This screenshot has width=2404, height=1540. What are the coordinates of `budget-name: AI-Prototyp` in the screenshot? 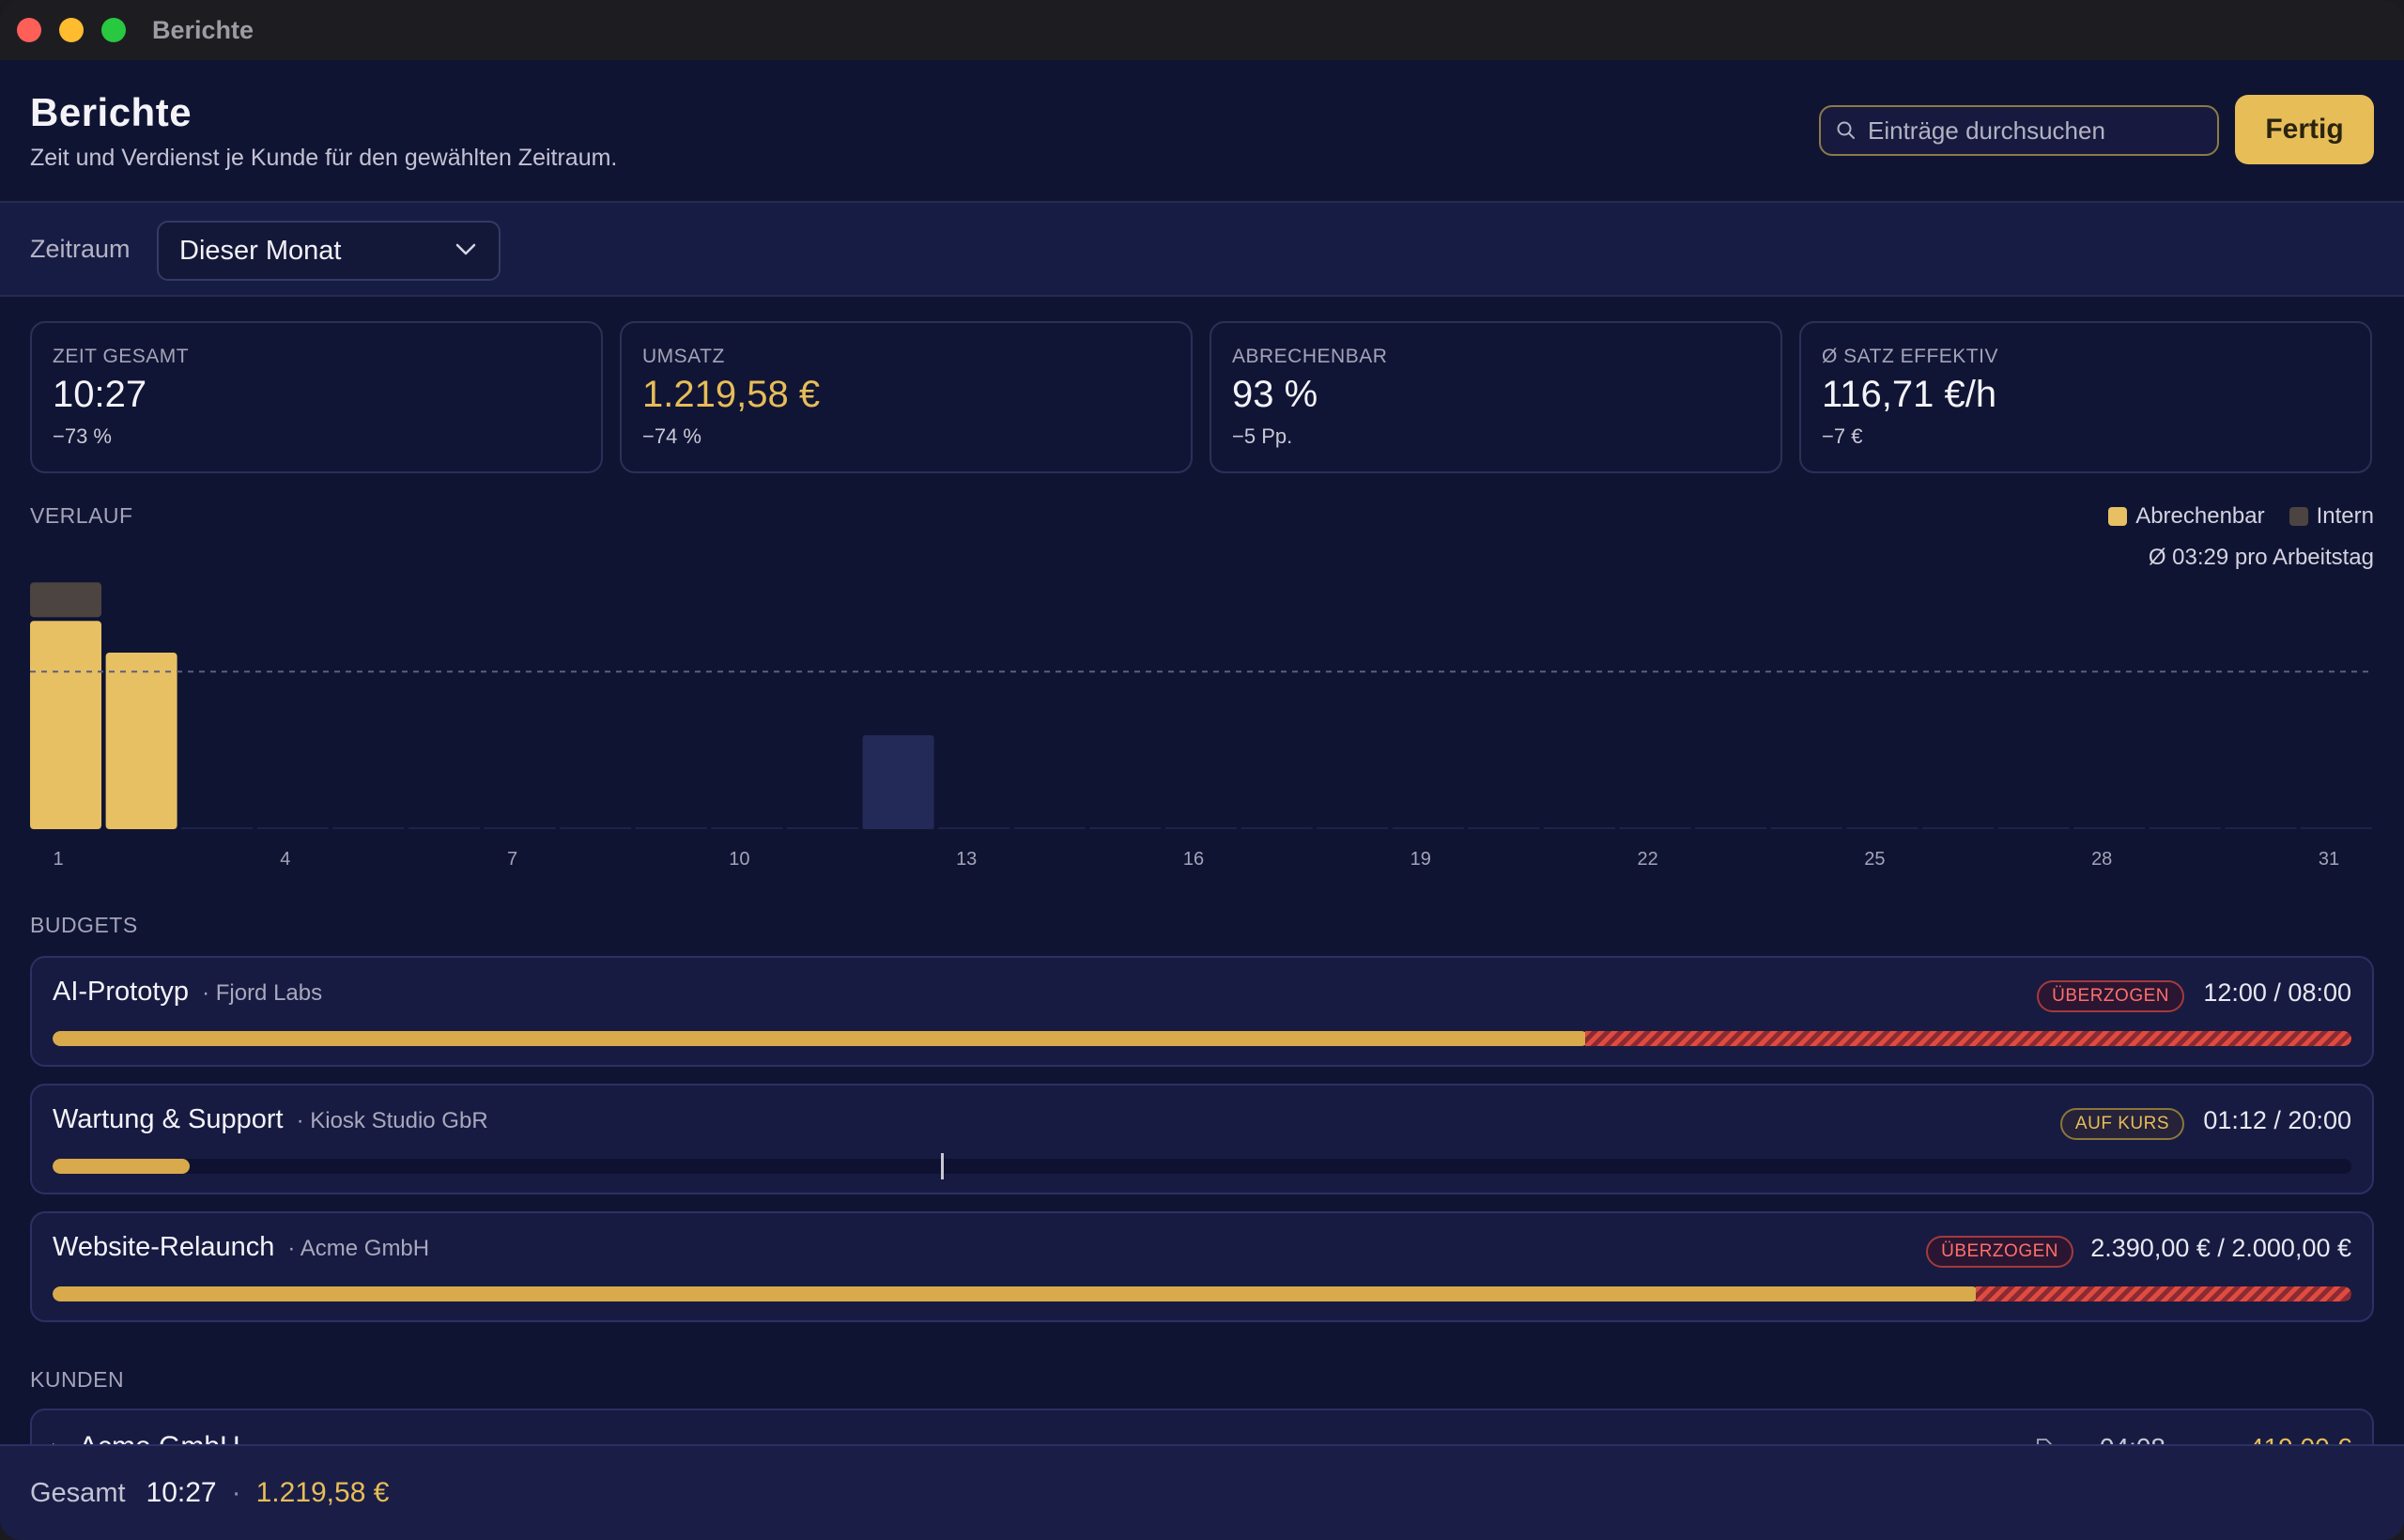 It's located at (121, 992).